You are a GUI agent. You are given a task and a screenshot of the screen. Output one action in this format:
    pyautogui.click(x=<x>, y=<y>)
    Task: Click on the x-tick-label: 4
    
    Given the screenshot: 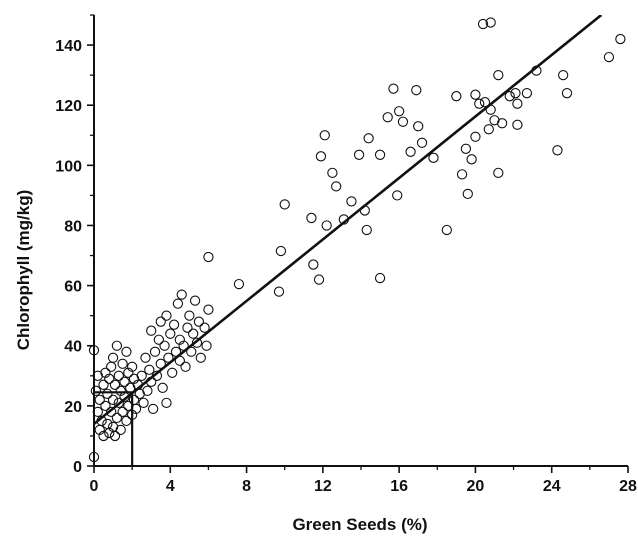 What is the action you would take?
    pyautogui.click(x=170, y=486)
    